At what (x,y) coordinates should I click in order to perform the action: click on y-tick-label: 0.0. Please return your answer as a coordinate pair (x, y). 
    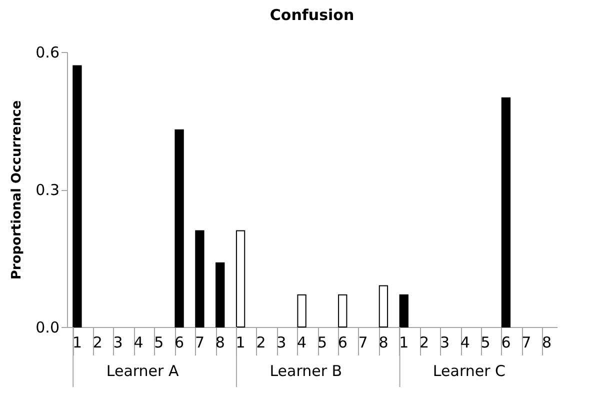
    Looking at the image, I should click on (48, 327).